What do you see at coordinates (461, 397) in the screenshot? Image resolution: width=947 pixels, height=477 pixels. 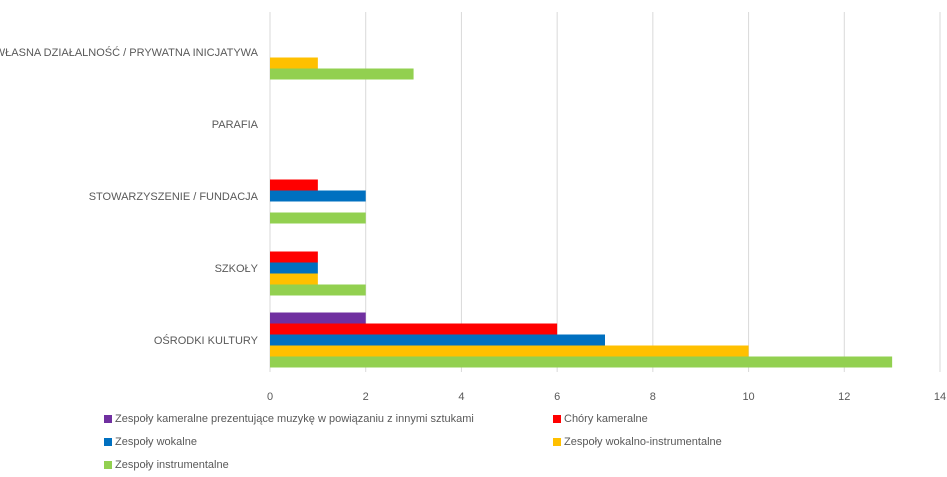 I see `x-tick-label: 4` at bounding box center [461, 397].